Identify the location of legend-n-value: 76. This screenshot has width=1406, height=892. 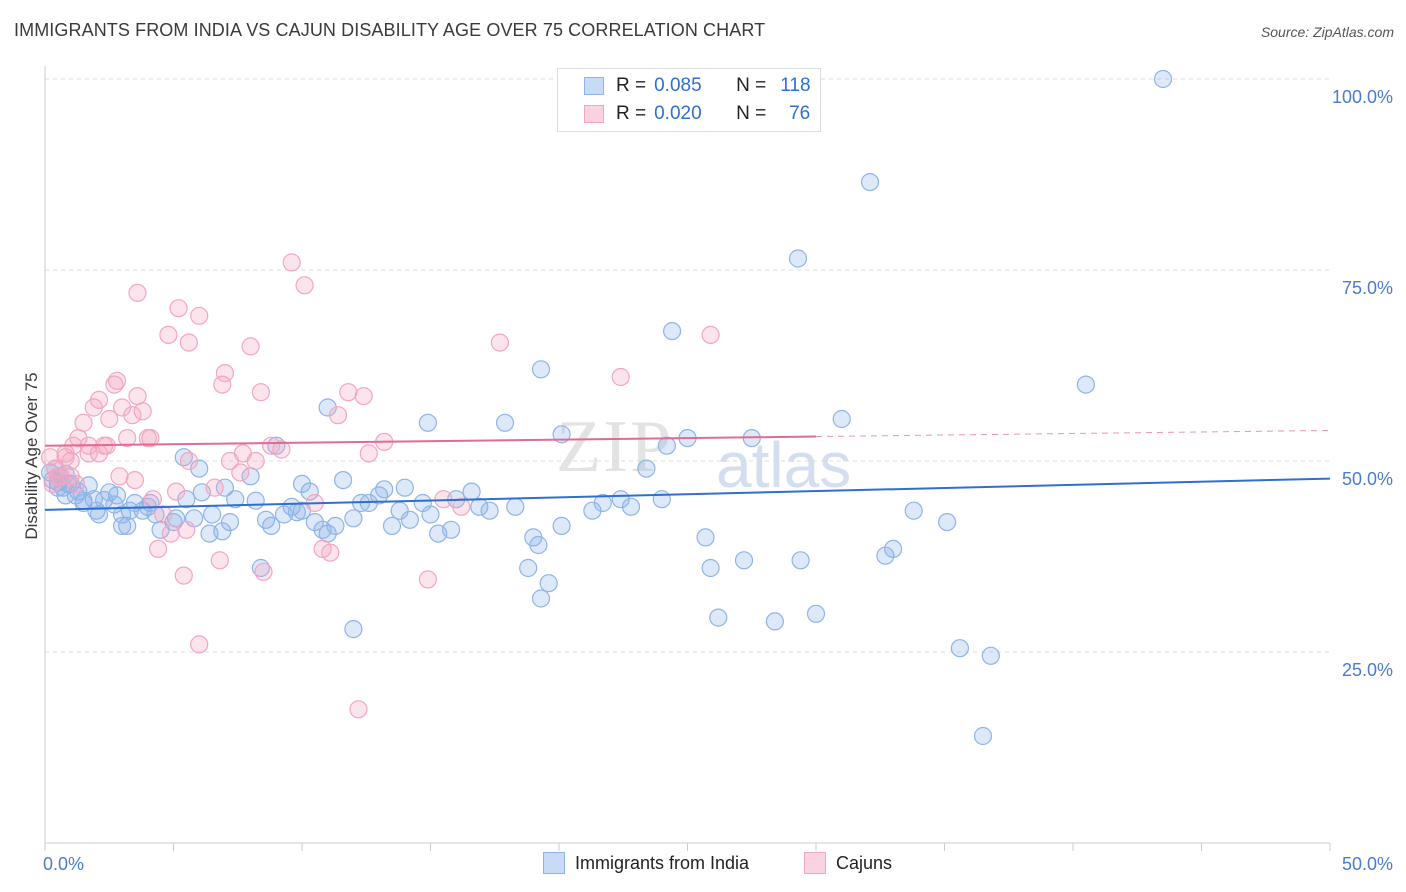
(800, 113).